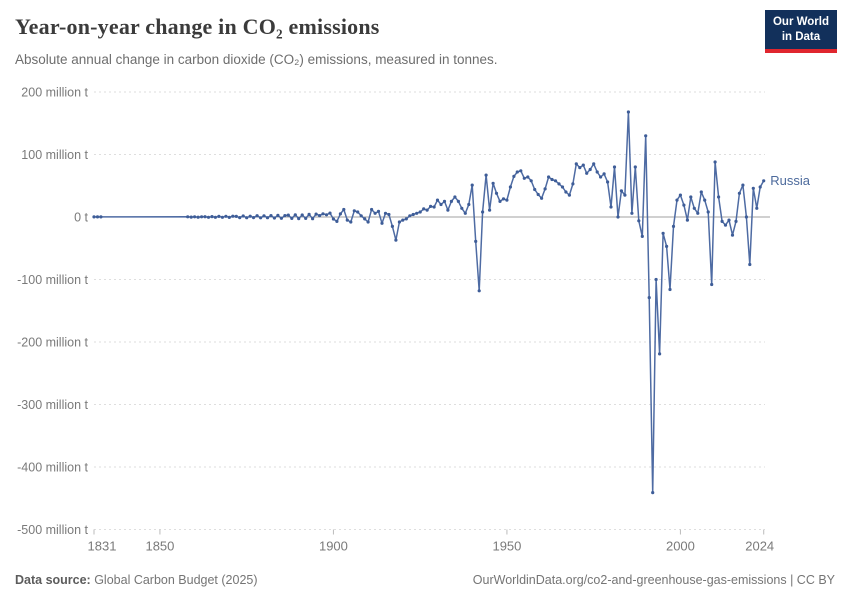 The width and height of the screenshot is (850, 600). What do you see at coordinates (52, 530) in the screenshot?
I see `y-tick-label: -500 million t` at bounding box center [52, 530].